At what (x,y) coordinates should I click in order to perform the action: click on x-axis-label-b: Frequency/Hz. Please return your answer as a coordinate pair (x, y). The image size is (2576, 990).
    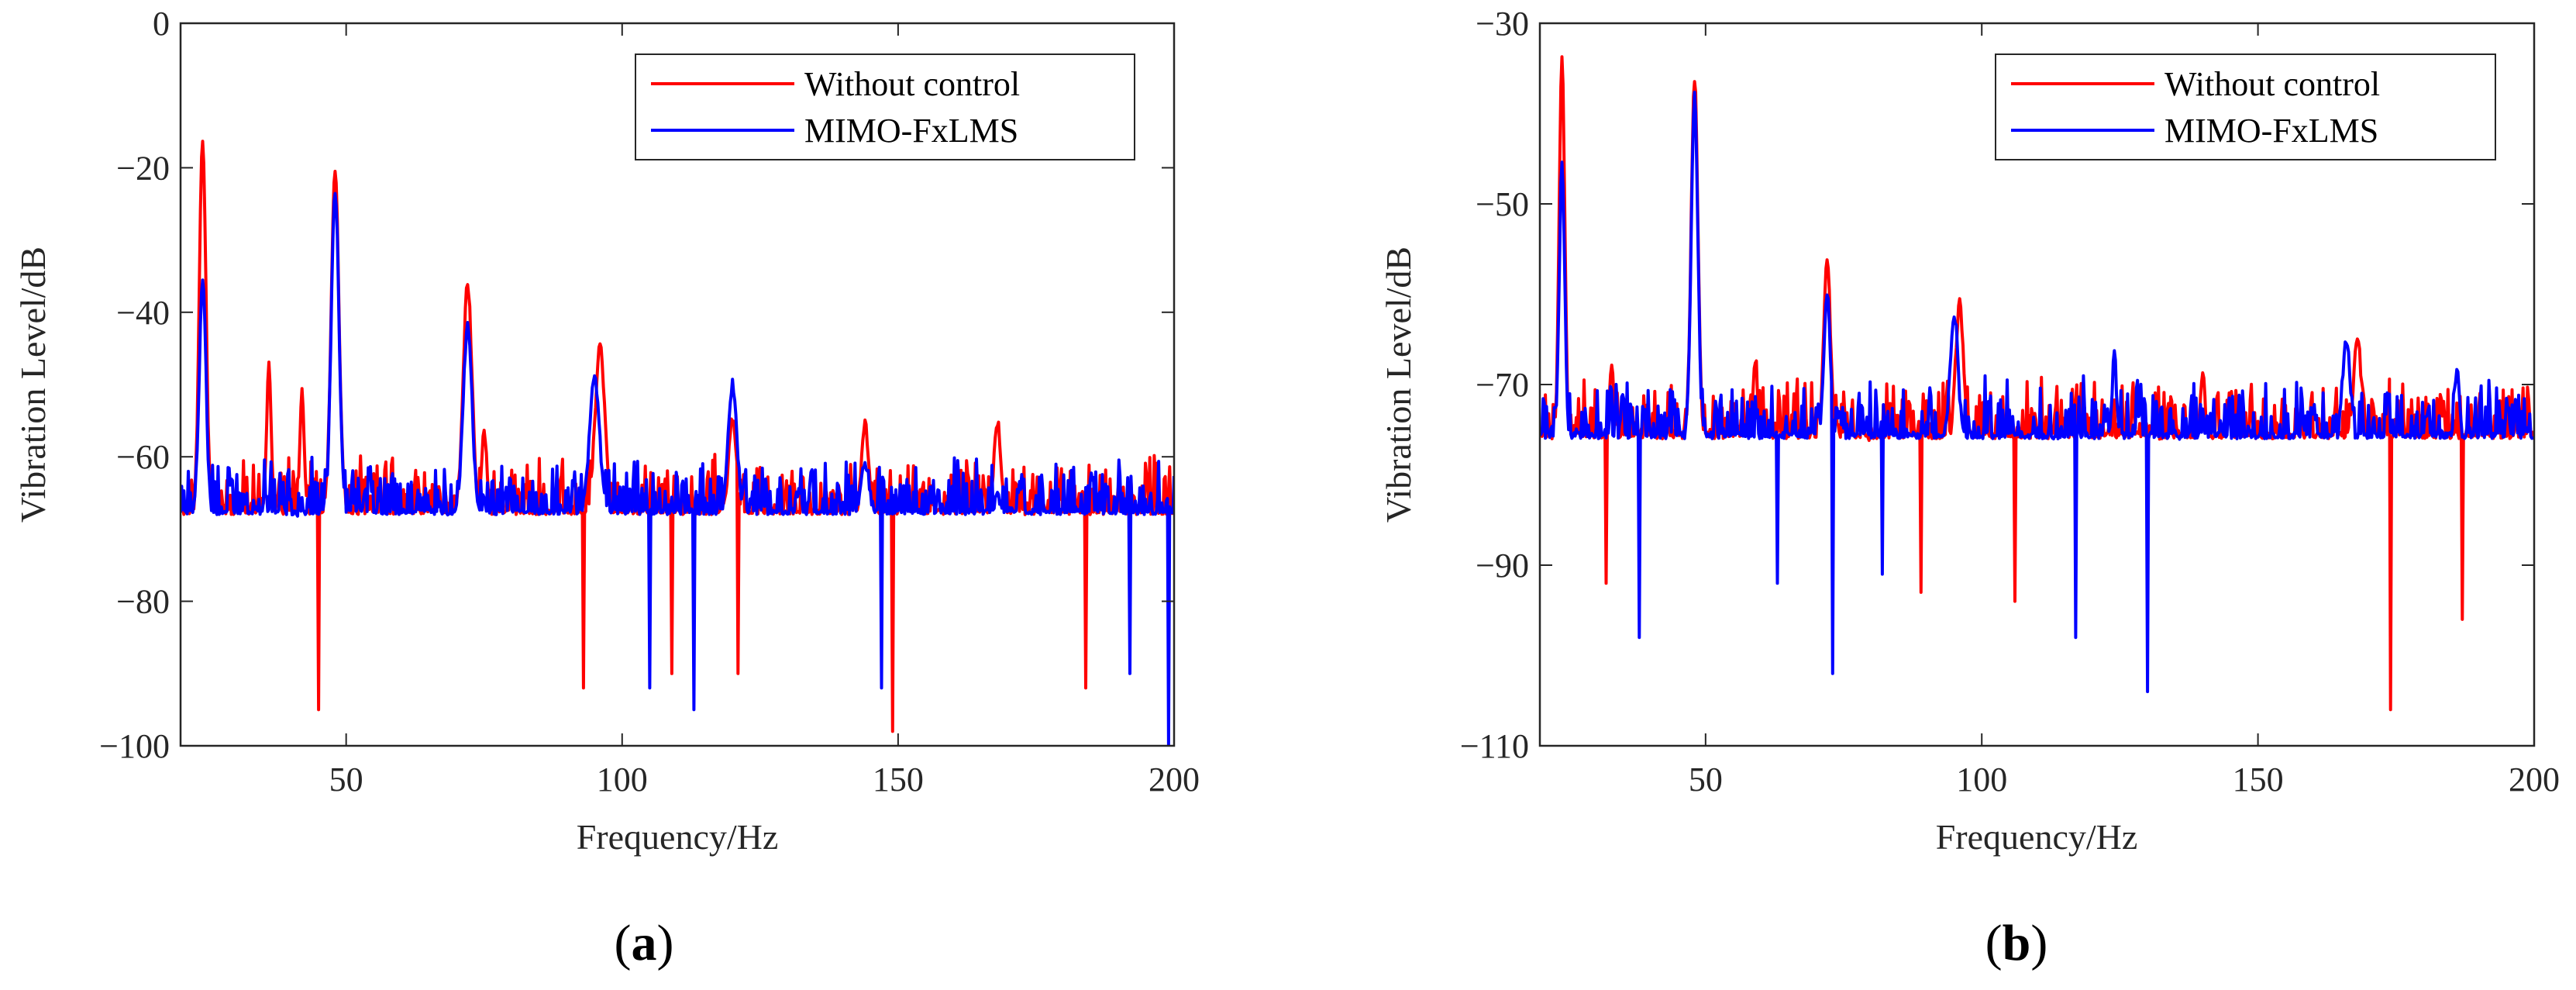
    Looking at the image, I should click on (2037, 837).